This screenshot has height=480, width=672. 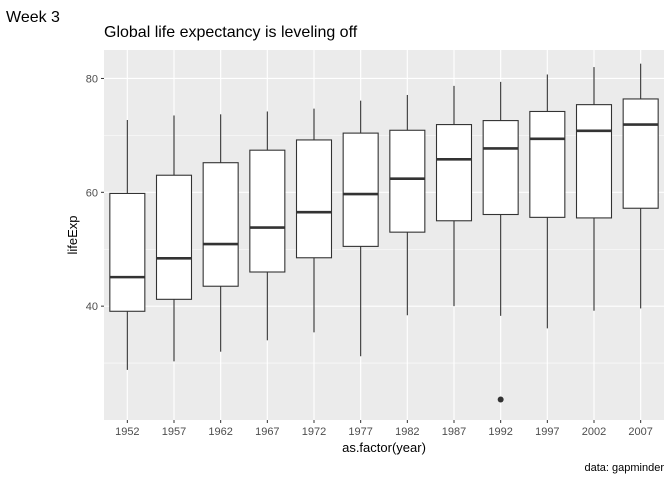 I want to click on box-1987, so click(x=454, y=196).